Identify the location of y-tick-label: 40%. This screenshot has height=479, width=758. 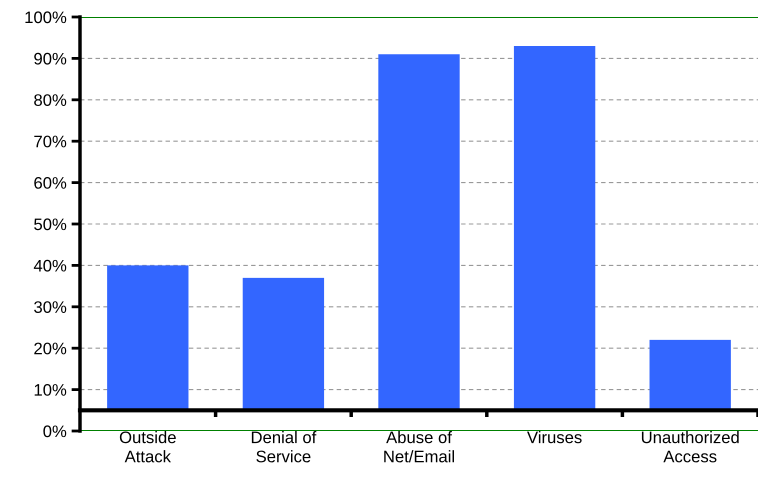
(50, 266).